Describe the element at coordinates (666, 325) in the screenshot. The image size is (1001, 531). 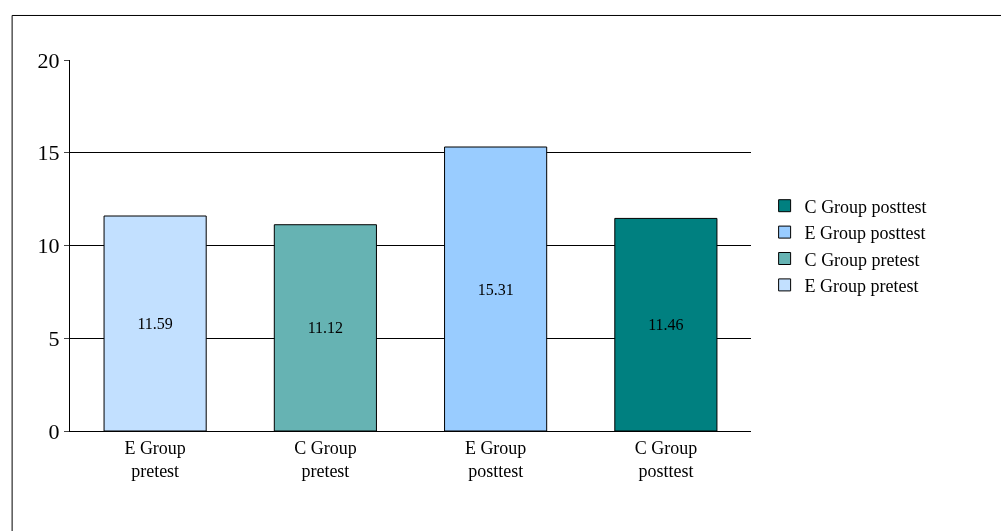
I see `data-label: 11.46` at that location.